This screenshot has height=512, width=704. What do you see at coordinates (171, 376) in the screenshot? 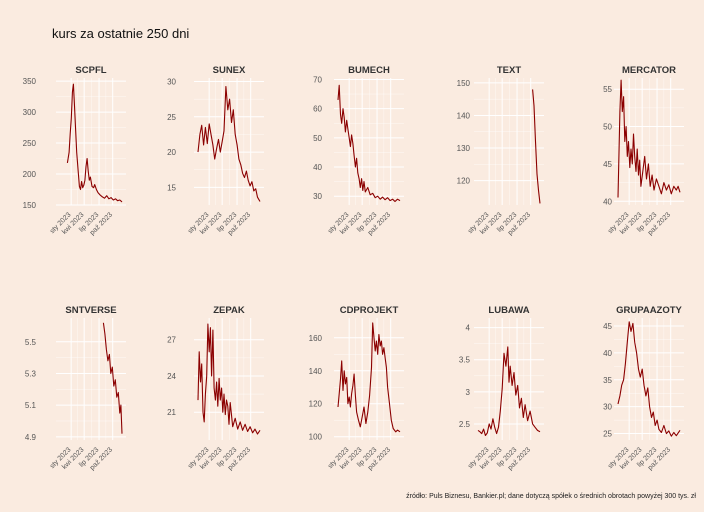
I see `y-tick-label: 24` at bounding box center [171, 376].